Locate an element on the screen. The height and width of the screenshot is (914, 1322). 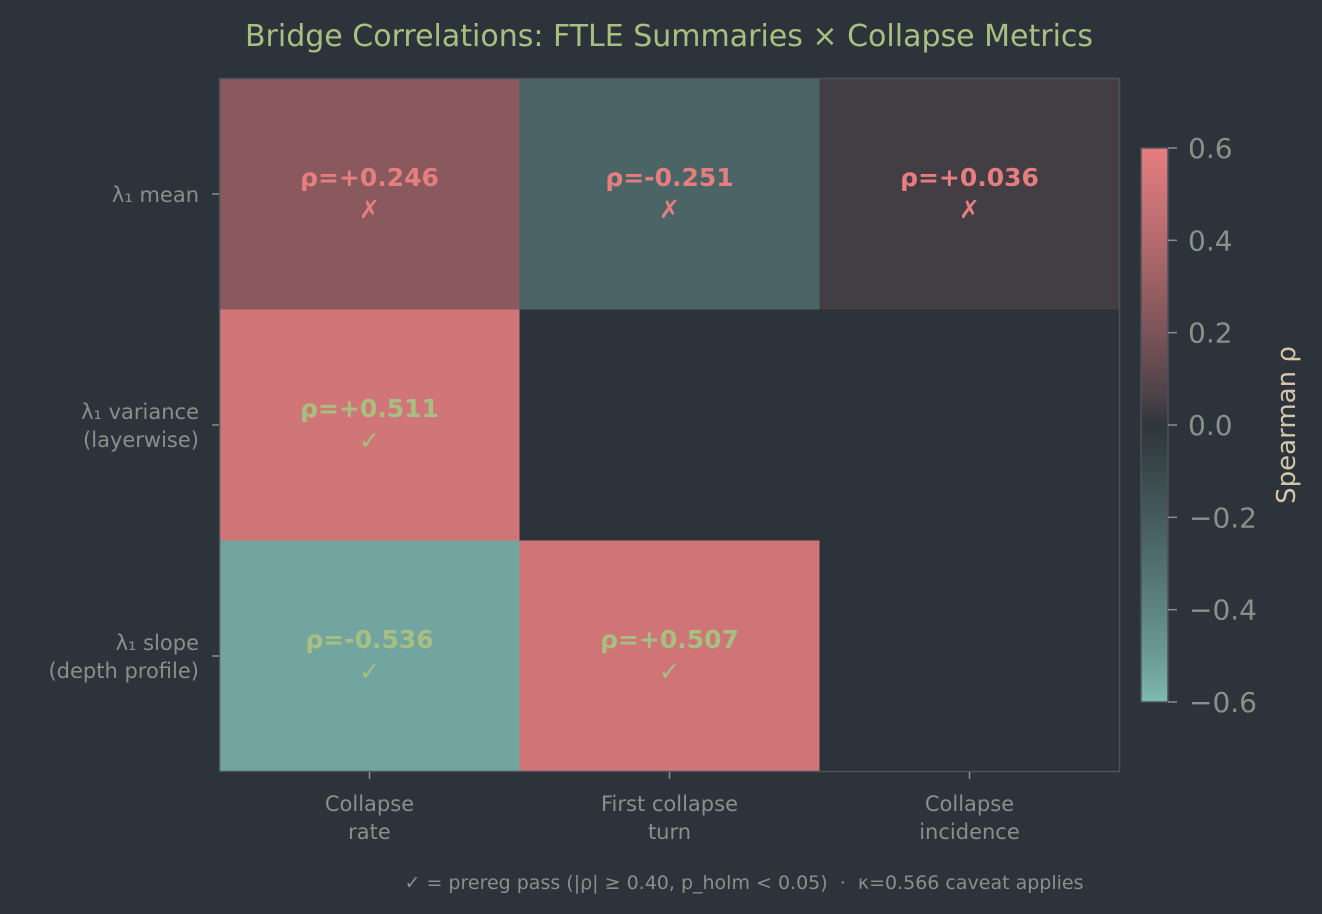
x-tick-label: Collapse incidence is located at coordinates (969, 818).